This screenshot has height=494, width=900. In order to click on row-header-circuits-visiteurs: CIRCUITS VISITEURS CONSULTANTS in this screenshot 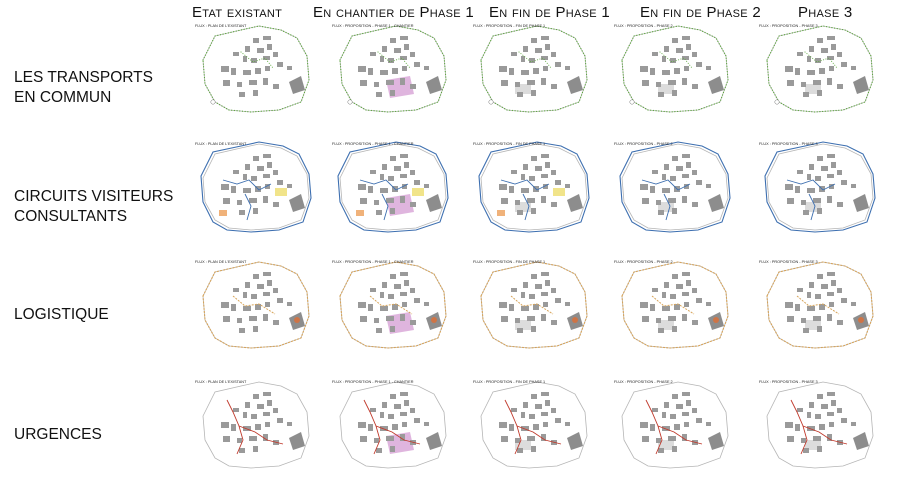, I will do `click(93, 207)`.